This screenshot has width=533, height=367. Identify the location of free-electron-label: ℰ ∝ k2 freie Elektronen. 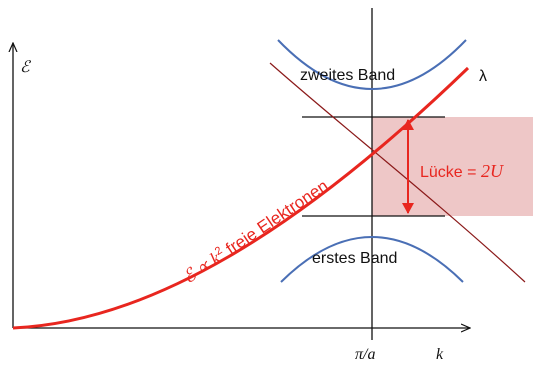
(255, 231).